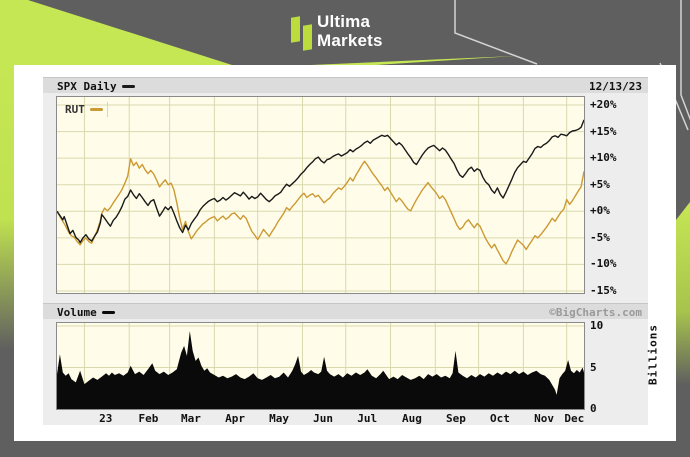 Image resolution: width=690 pixels, height=457 pixels. Describe the element at coordinates (235, 418) in the screenshot. I see `x-tick-Apr: Apr` at that location.